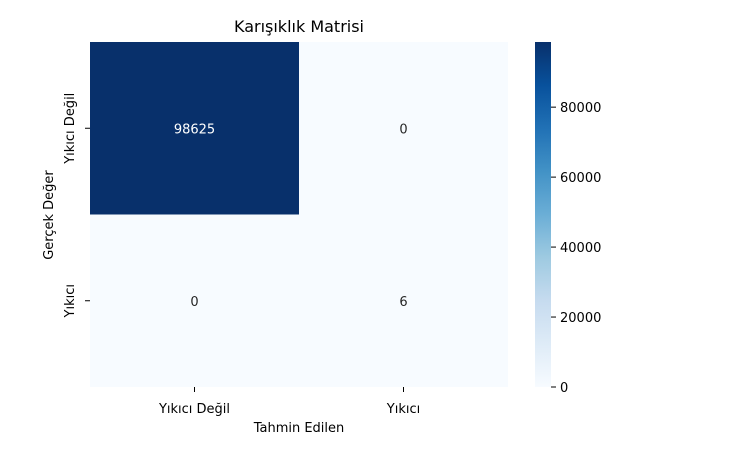 This screenshot has width=747, height=466. Describe the element at coordinates (580, 248) in the screenshot. I see `colorbar-tick-label: 40000` at that location.